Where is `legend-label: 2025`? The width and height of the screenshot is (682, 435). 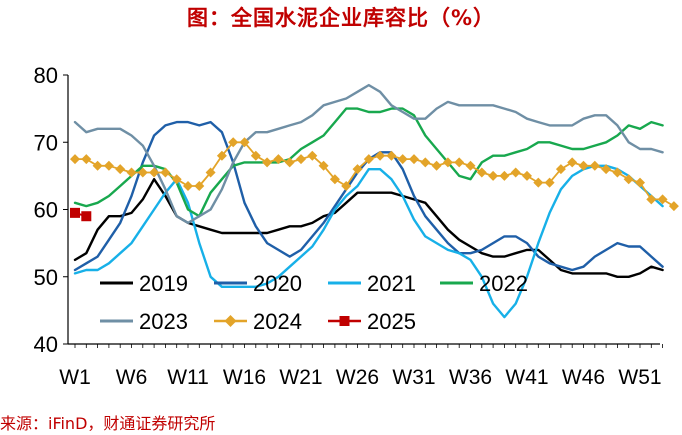 legend-label: 2025 is located at coordinates (391, 321).